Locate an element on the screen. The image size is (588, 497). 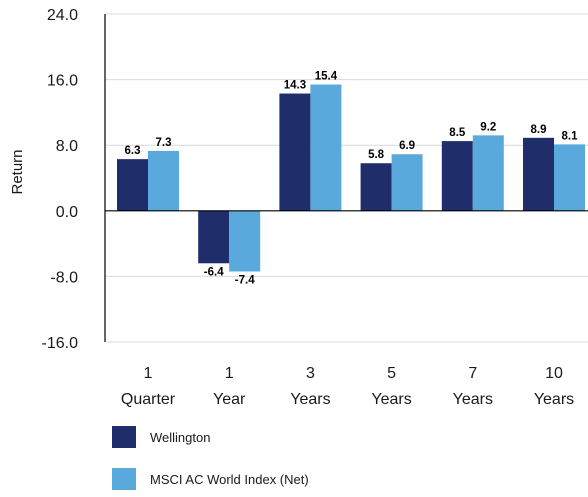
y-axis-label: Return is located at coordinates (17, 171).